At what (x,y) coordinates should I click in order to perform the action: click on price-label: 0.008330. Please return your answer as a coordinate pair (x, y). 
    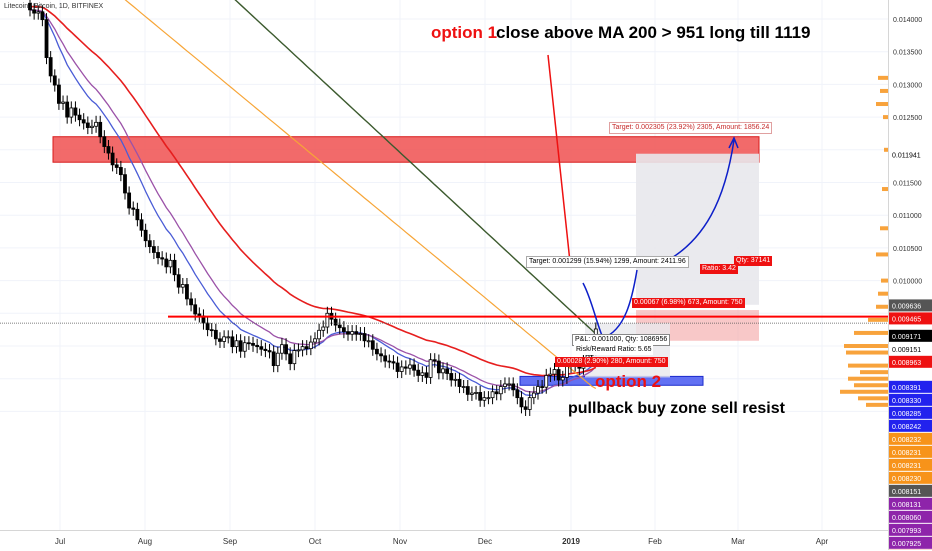
    Looking at the image, I should click on (910, 400).